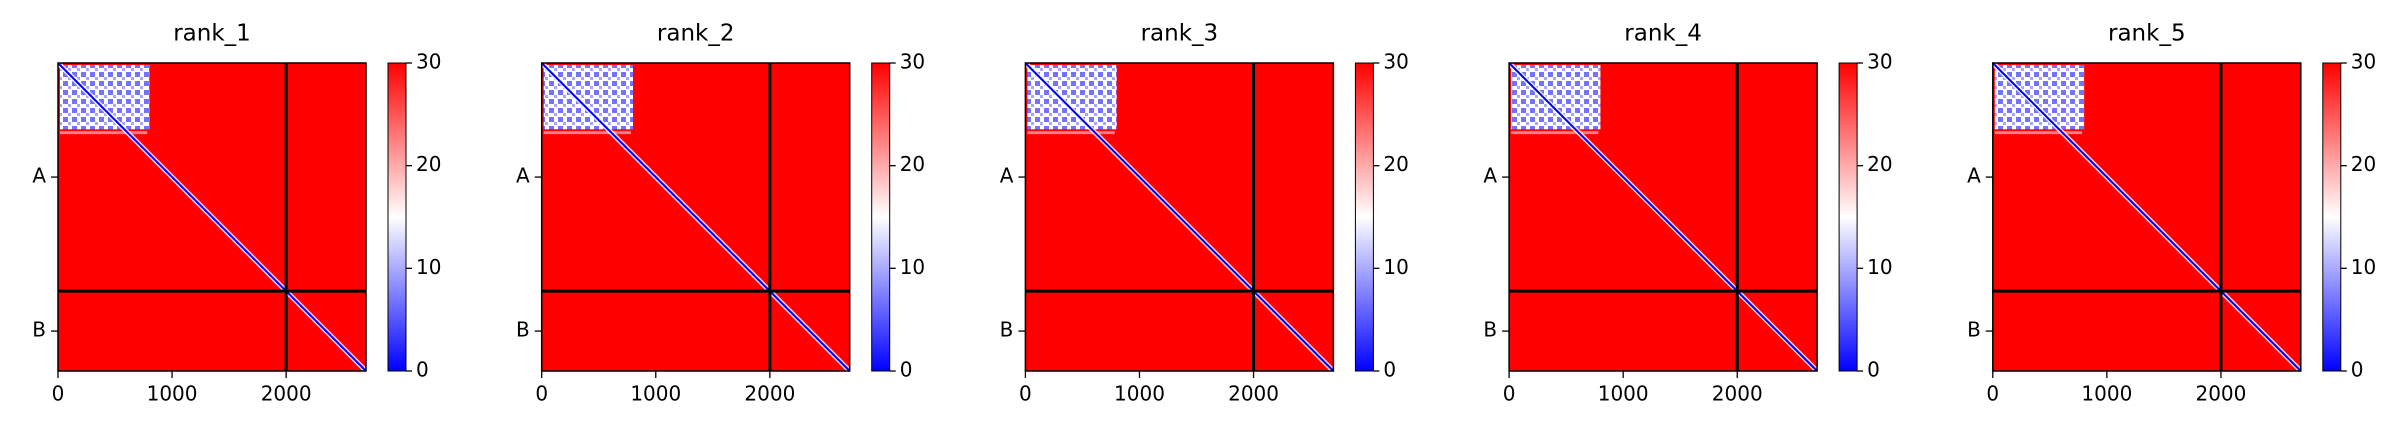 The image size is (2401, 438). I want to click on panel-title: rank_5, so click(2147, 34).